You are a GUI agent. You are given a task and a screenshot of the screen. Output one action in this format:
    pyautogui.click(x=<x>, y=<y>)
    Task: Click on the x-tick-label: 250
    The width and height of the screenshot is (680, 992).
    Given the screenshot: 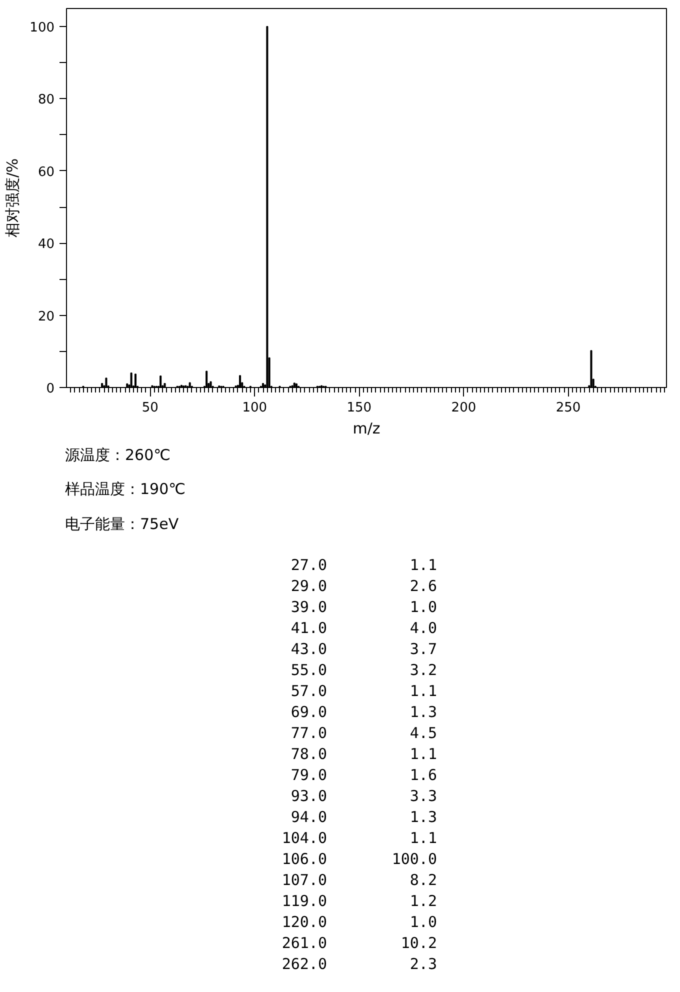 What is the action you would take?
    pyautogui.click(x=568, y=408)
    